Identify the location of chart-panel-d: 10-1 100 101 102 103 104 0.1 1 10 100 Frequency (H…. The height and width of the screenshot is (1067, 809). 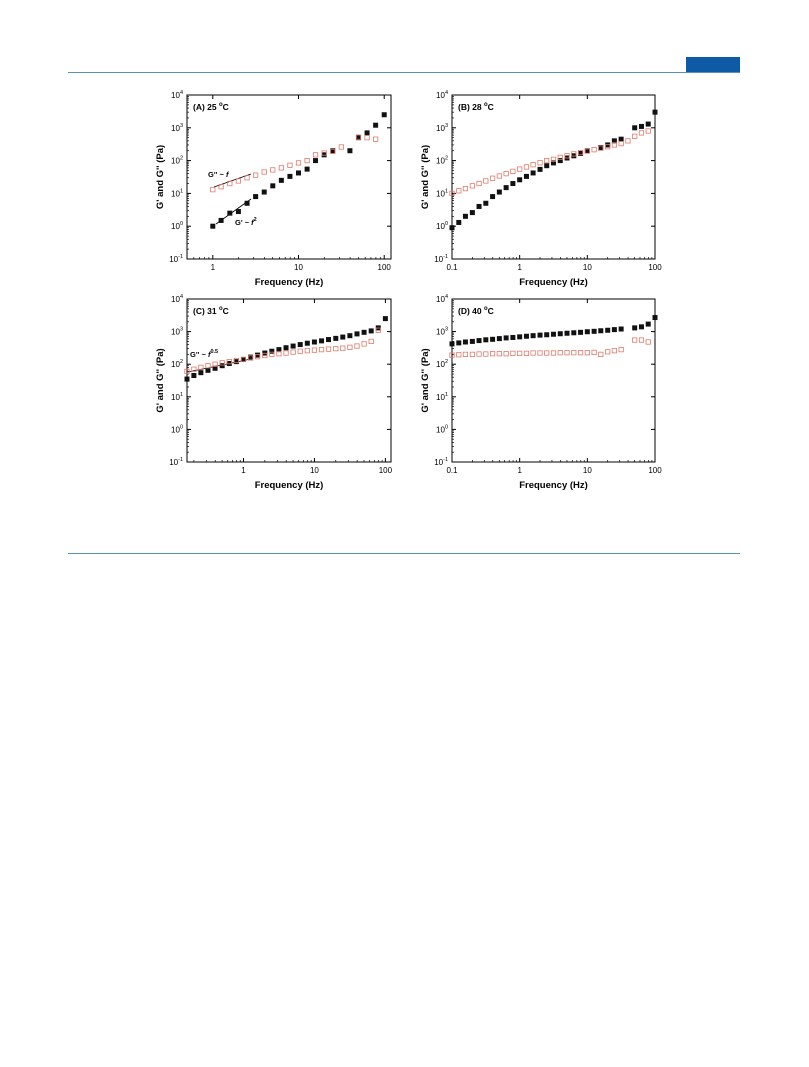
(541, 392).